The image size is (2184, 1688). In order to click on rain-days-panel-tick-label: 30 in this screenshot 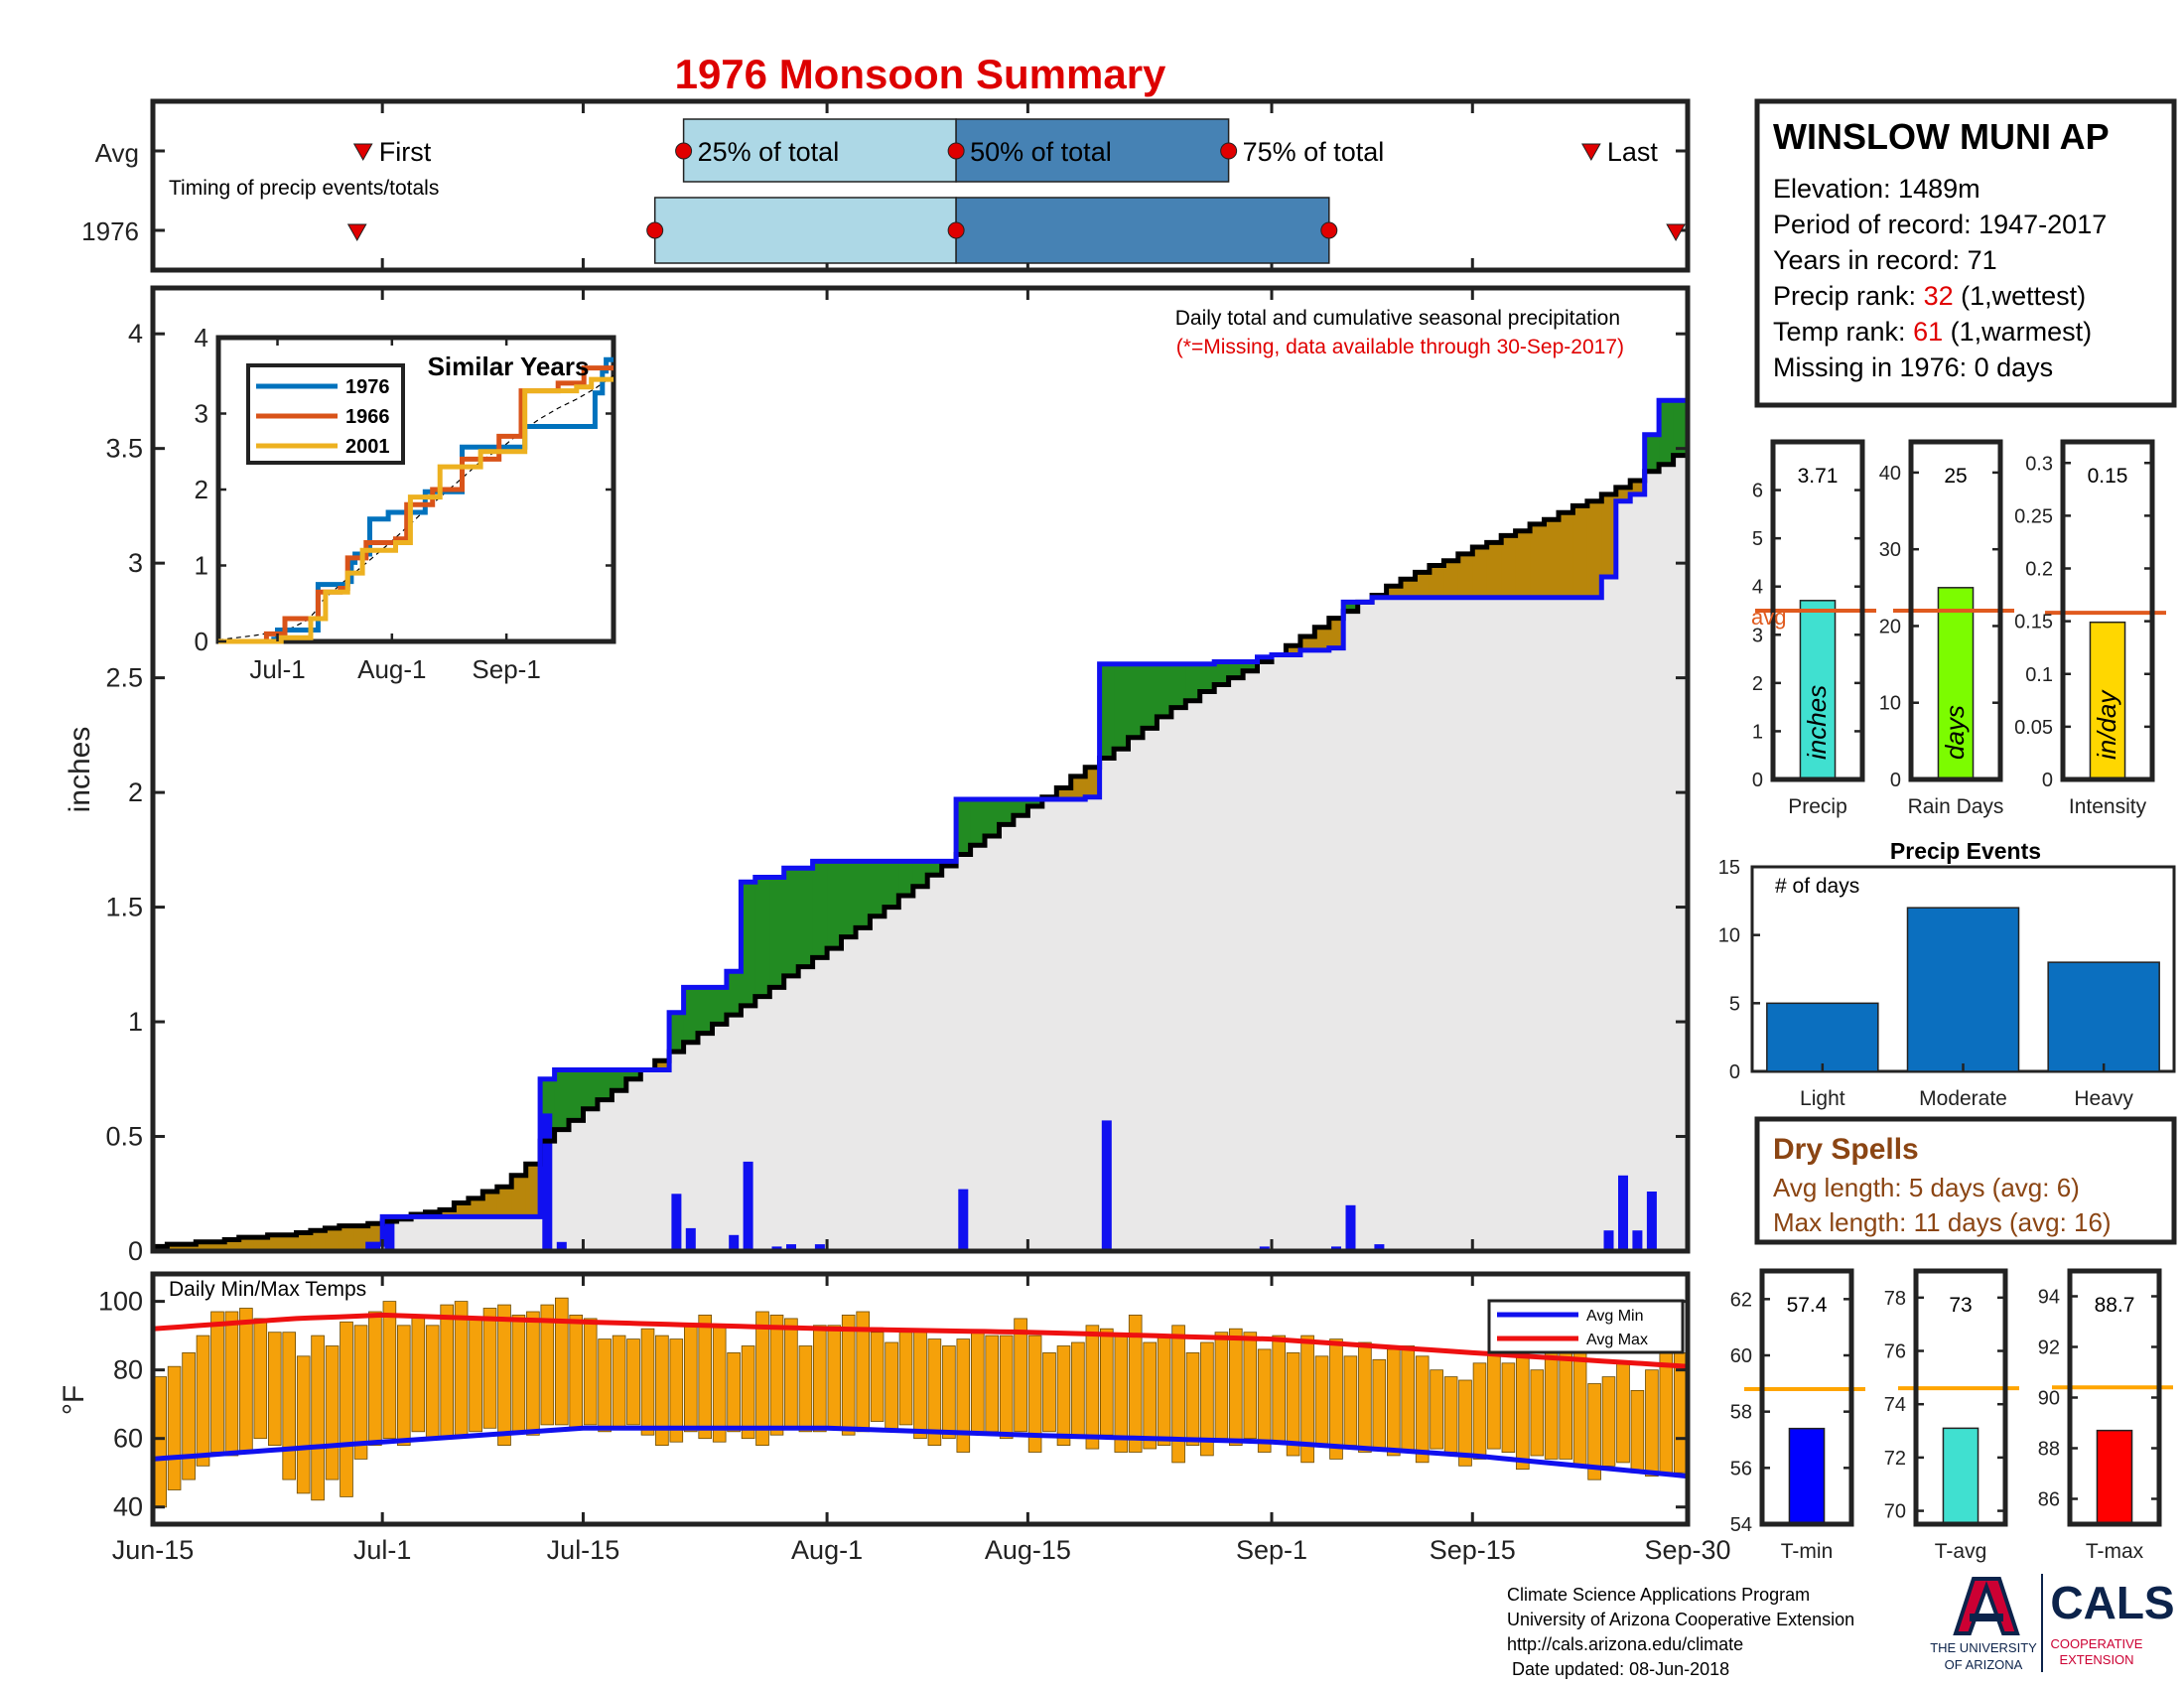, I will do `click(1890, 550)`.